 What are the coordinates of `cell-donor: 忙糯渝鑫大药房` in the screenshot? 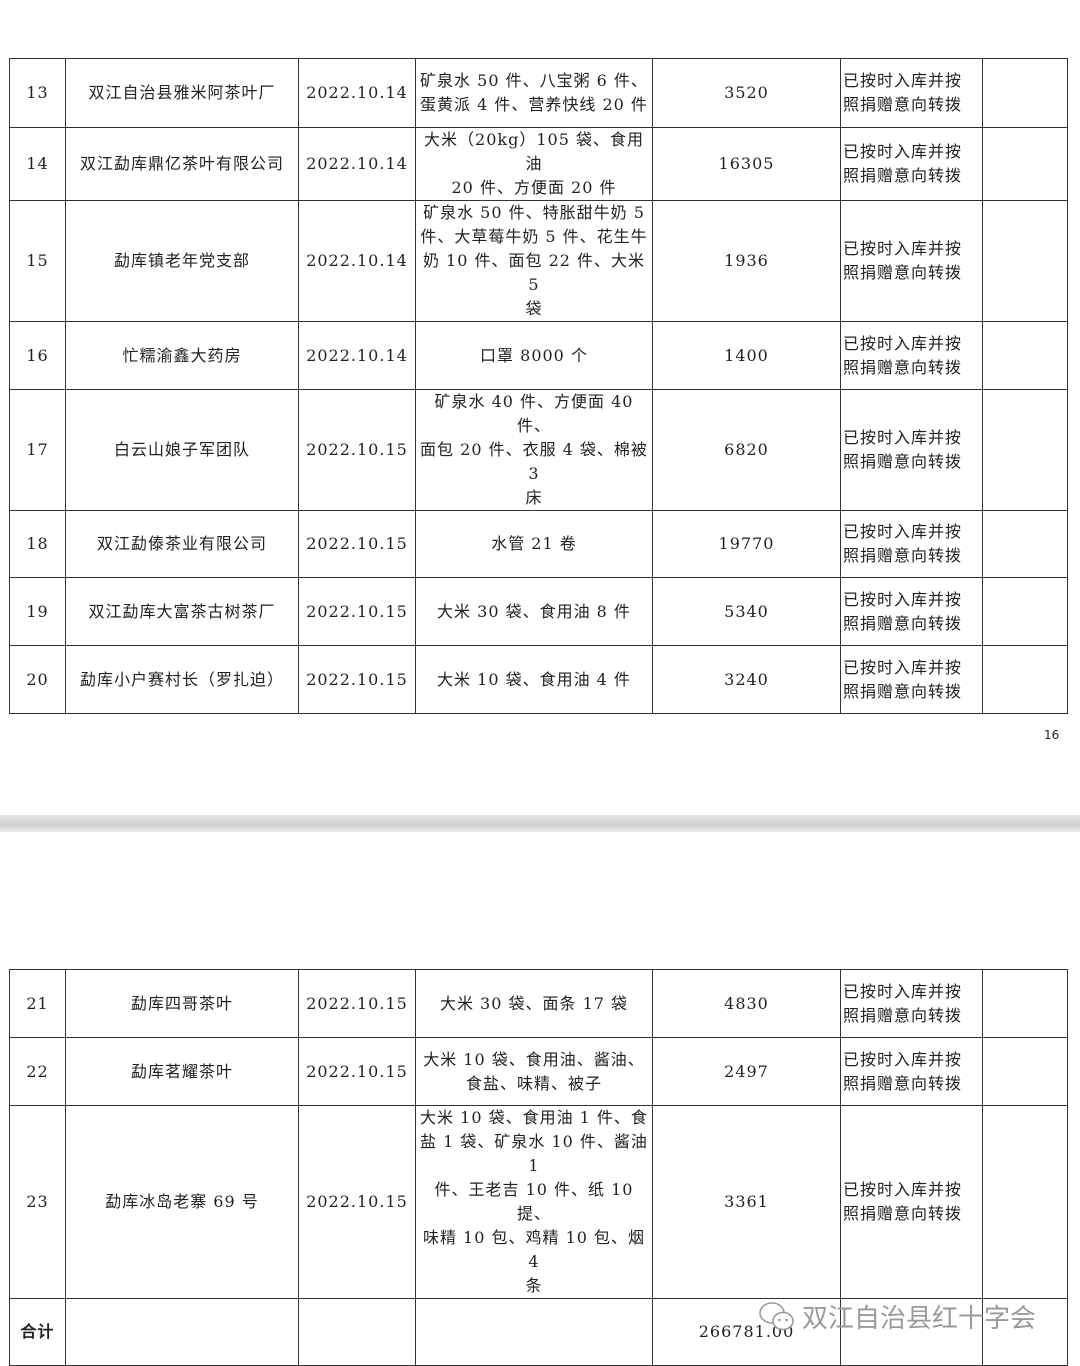 It's located at (182, 355).